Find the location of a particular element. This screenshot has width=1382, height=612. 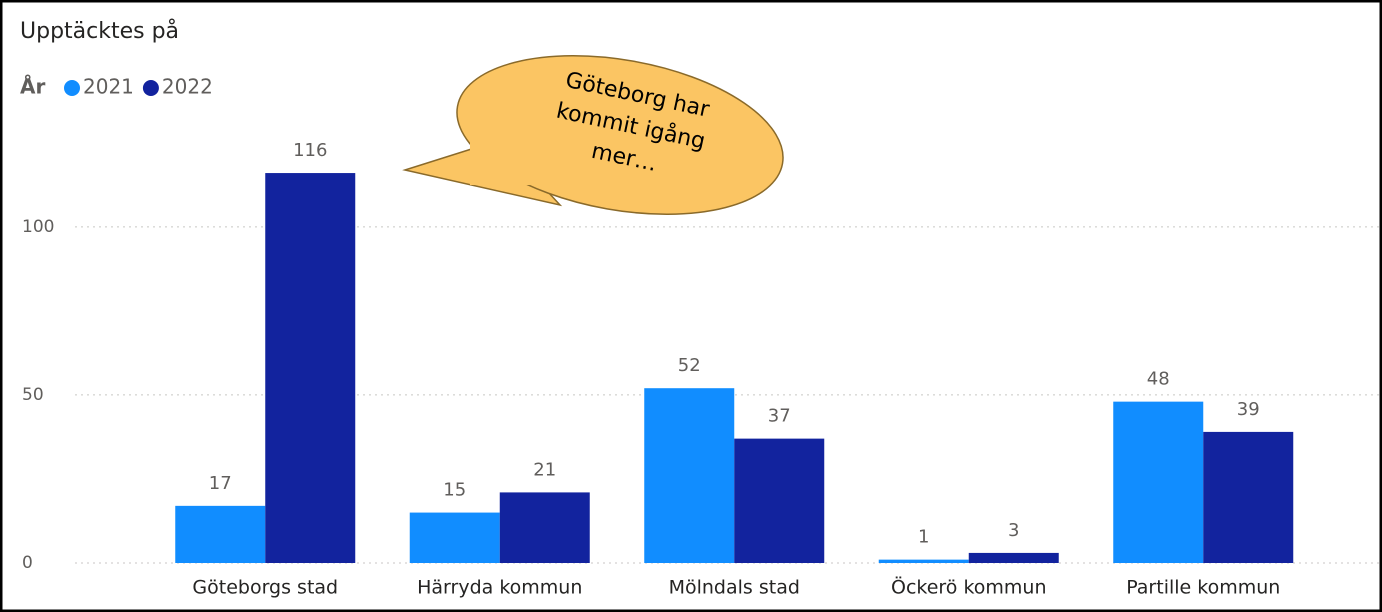

x-tick-label: Öckerö kommun is located at coordinates (969, 587).